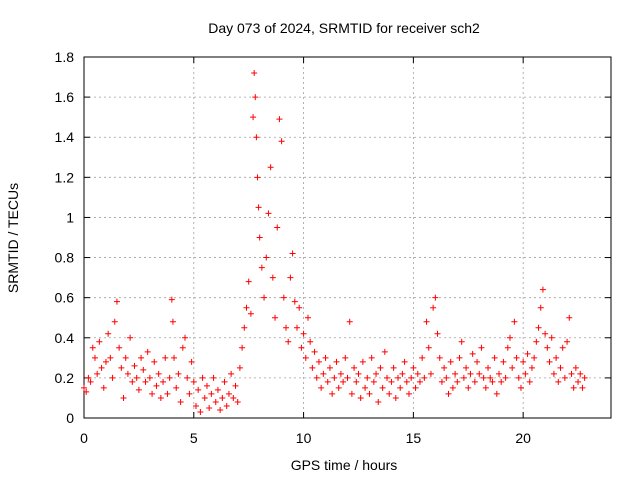  What do you see at coordinates (523, 438) in the screenshot?
I see `x-tick-label: 20` at bounding box center [523, 438].